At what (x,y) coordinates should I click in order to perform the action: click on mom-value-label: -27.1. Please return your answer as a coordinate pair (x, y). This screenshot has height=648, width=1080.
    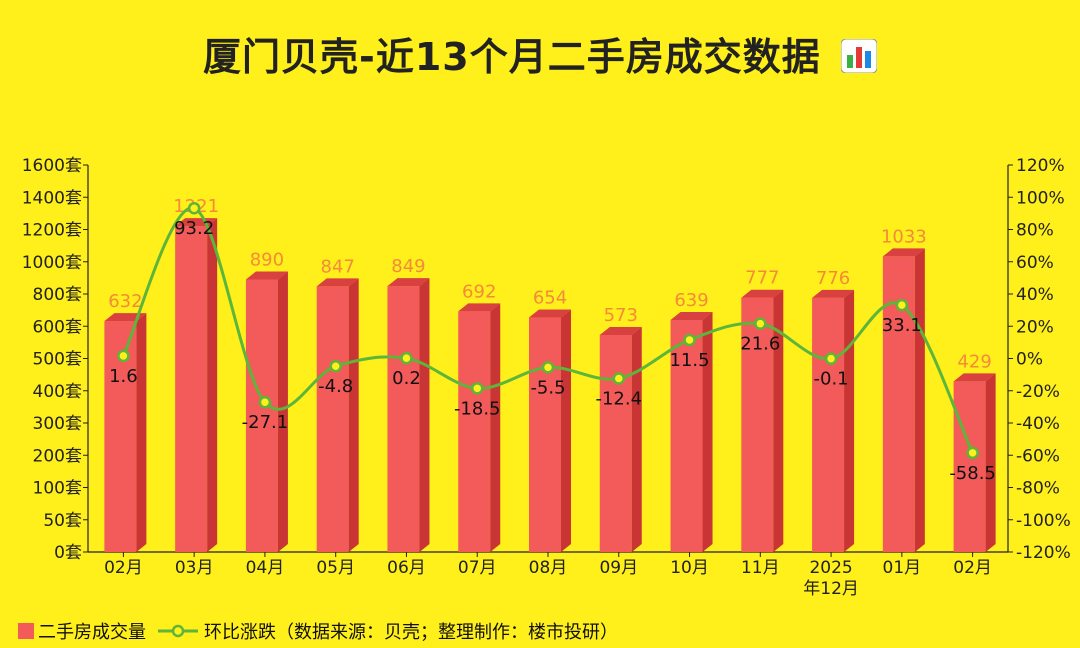
    Looking at the image, I should click on (265, 422).